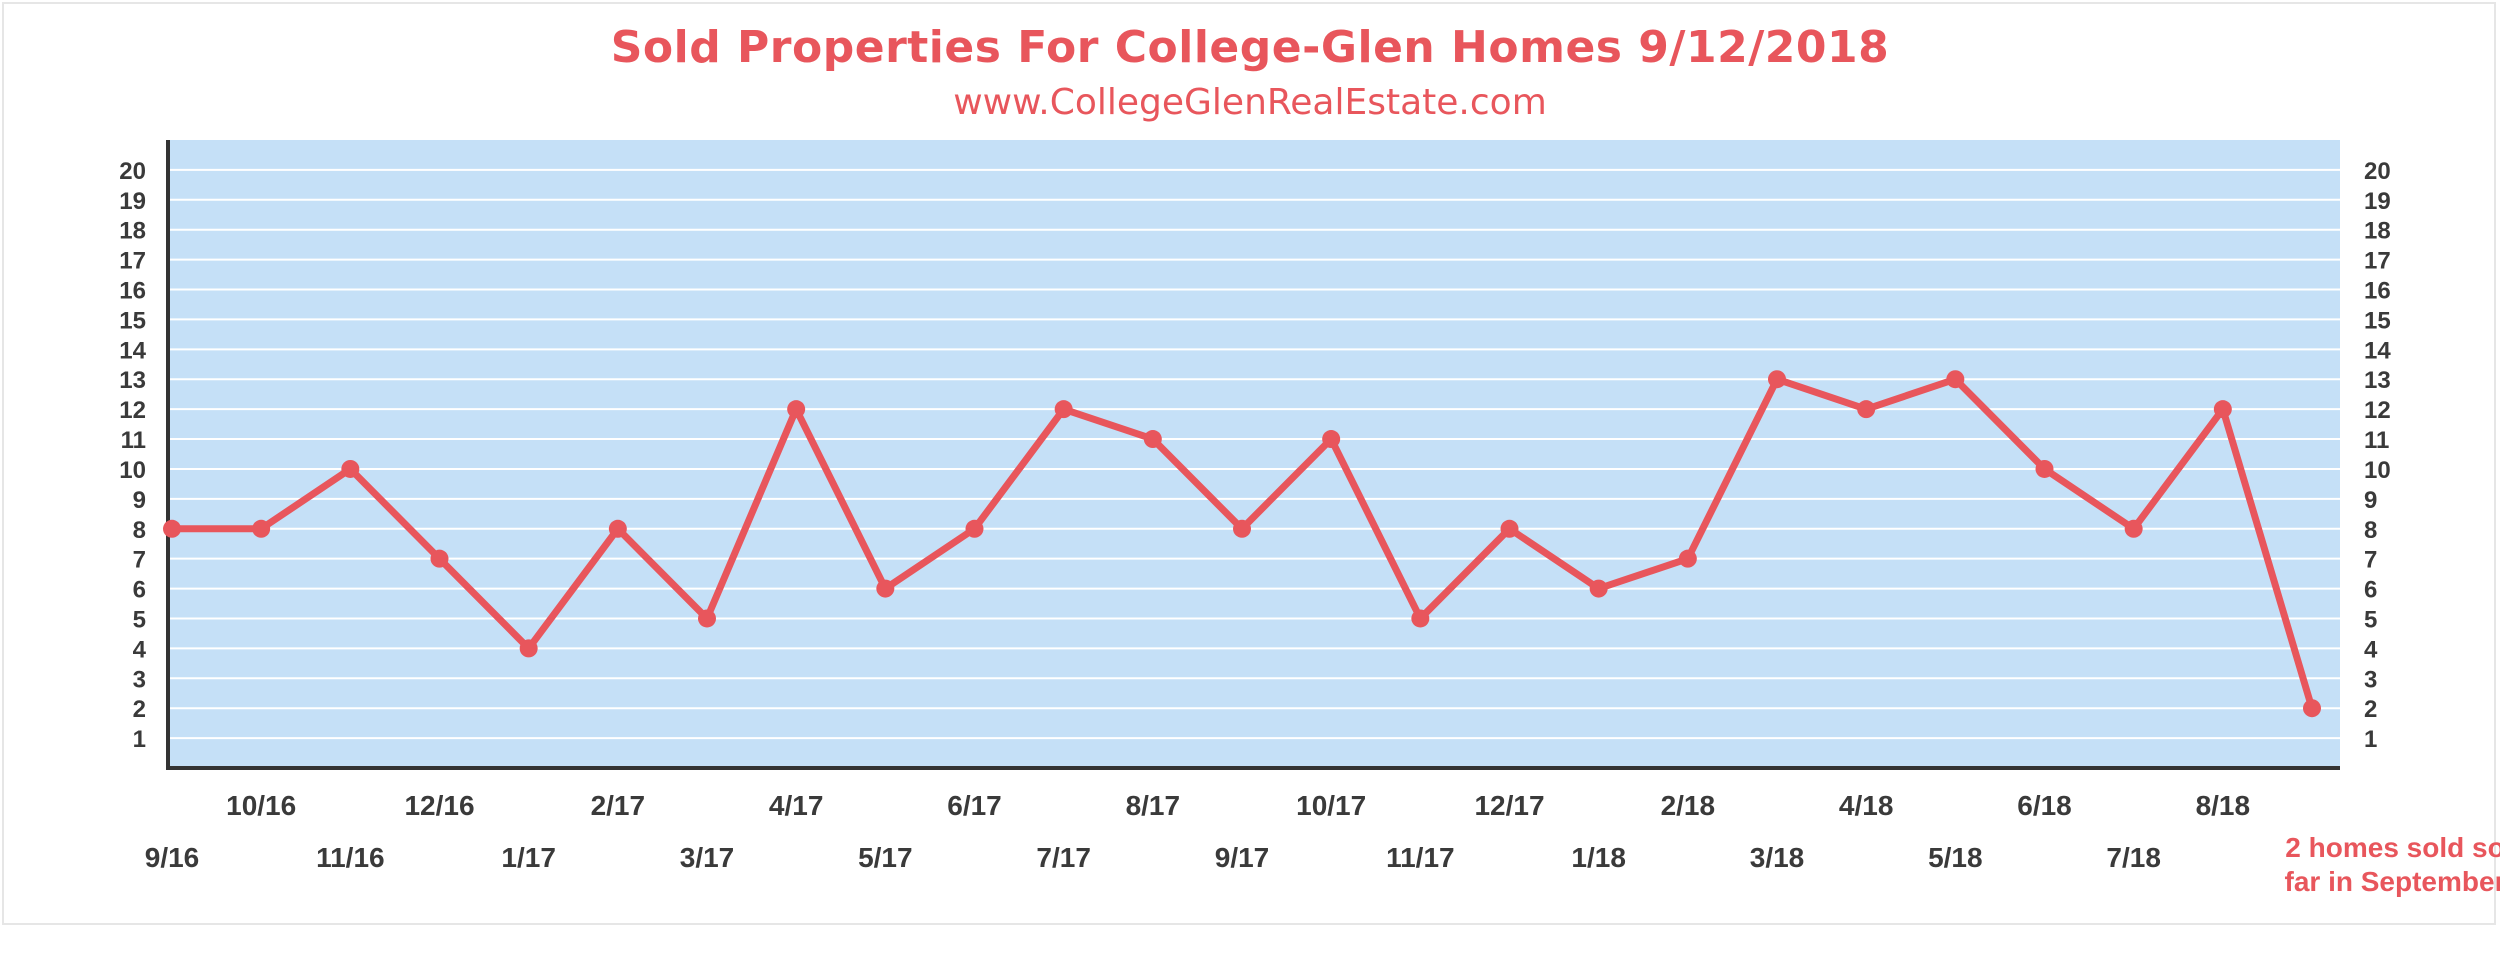 The height and width of the screenshot is (967, 2500). What do you see at coordinates (1153, 805) in the screenshot?
I see `x-tick-label: 8/17` at bounding box center [1153, 805].